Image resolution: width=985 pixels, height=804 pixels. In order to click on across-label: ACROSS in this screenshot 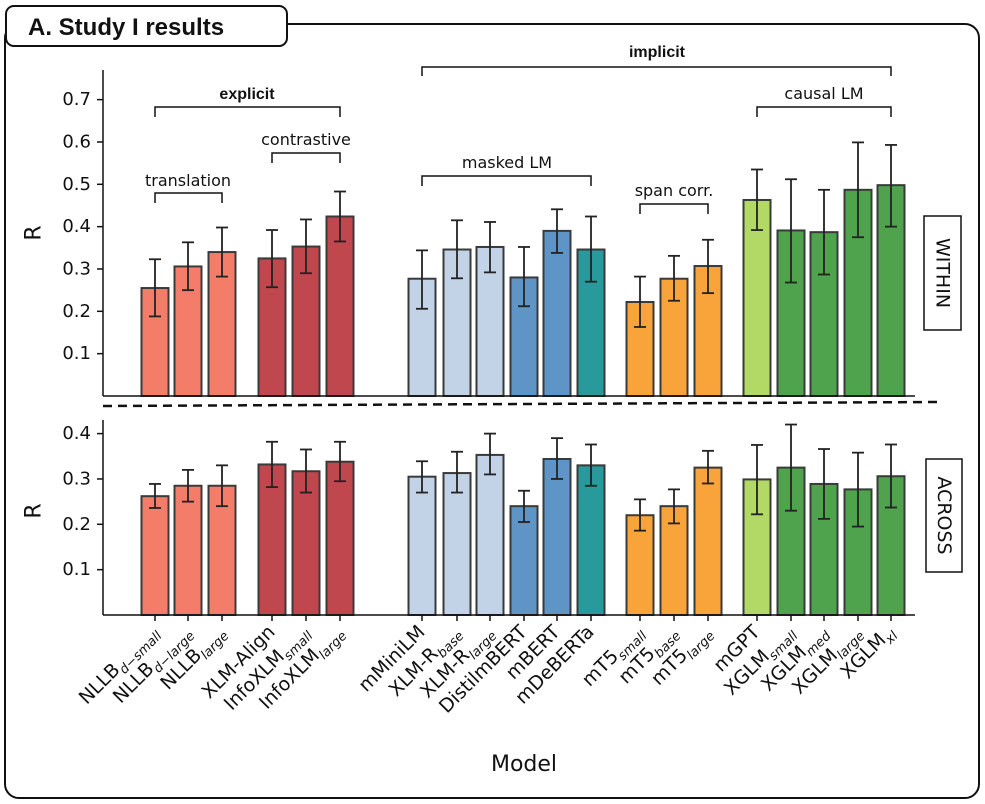, I will do `click(944, 515)`.